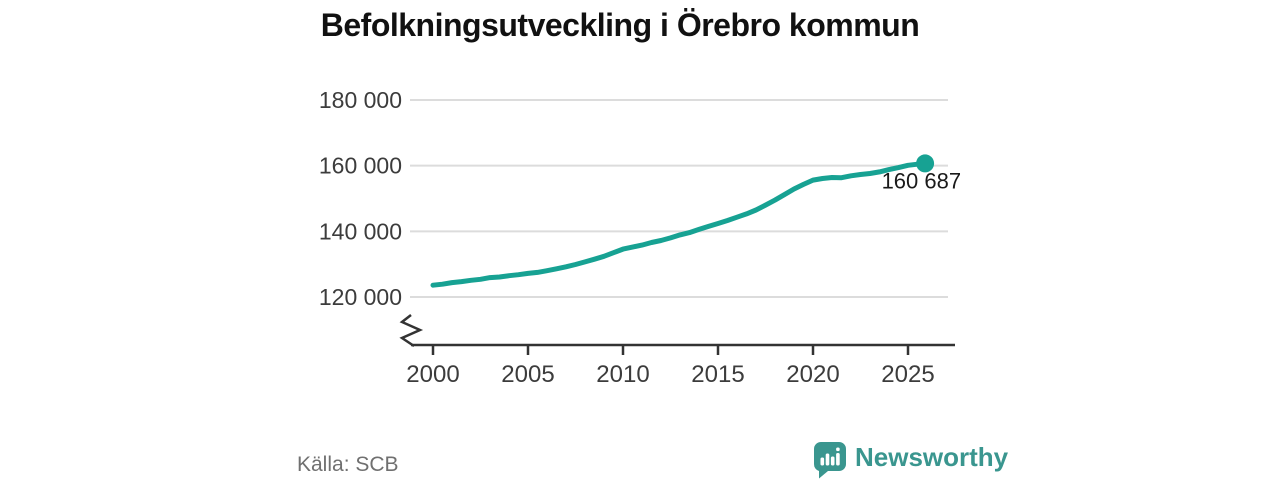 Image resolution: width=1280 pixels, height=480 pixels. Describe the element at coordinates (527, 374) in the screenshot. I see `x-axis-tick-label: 2005` at that location.